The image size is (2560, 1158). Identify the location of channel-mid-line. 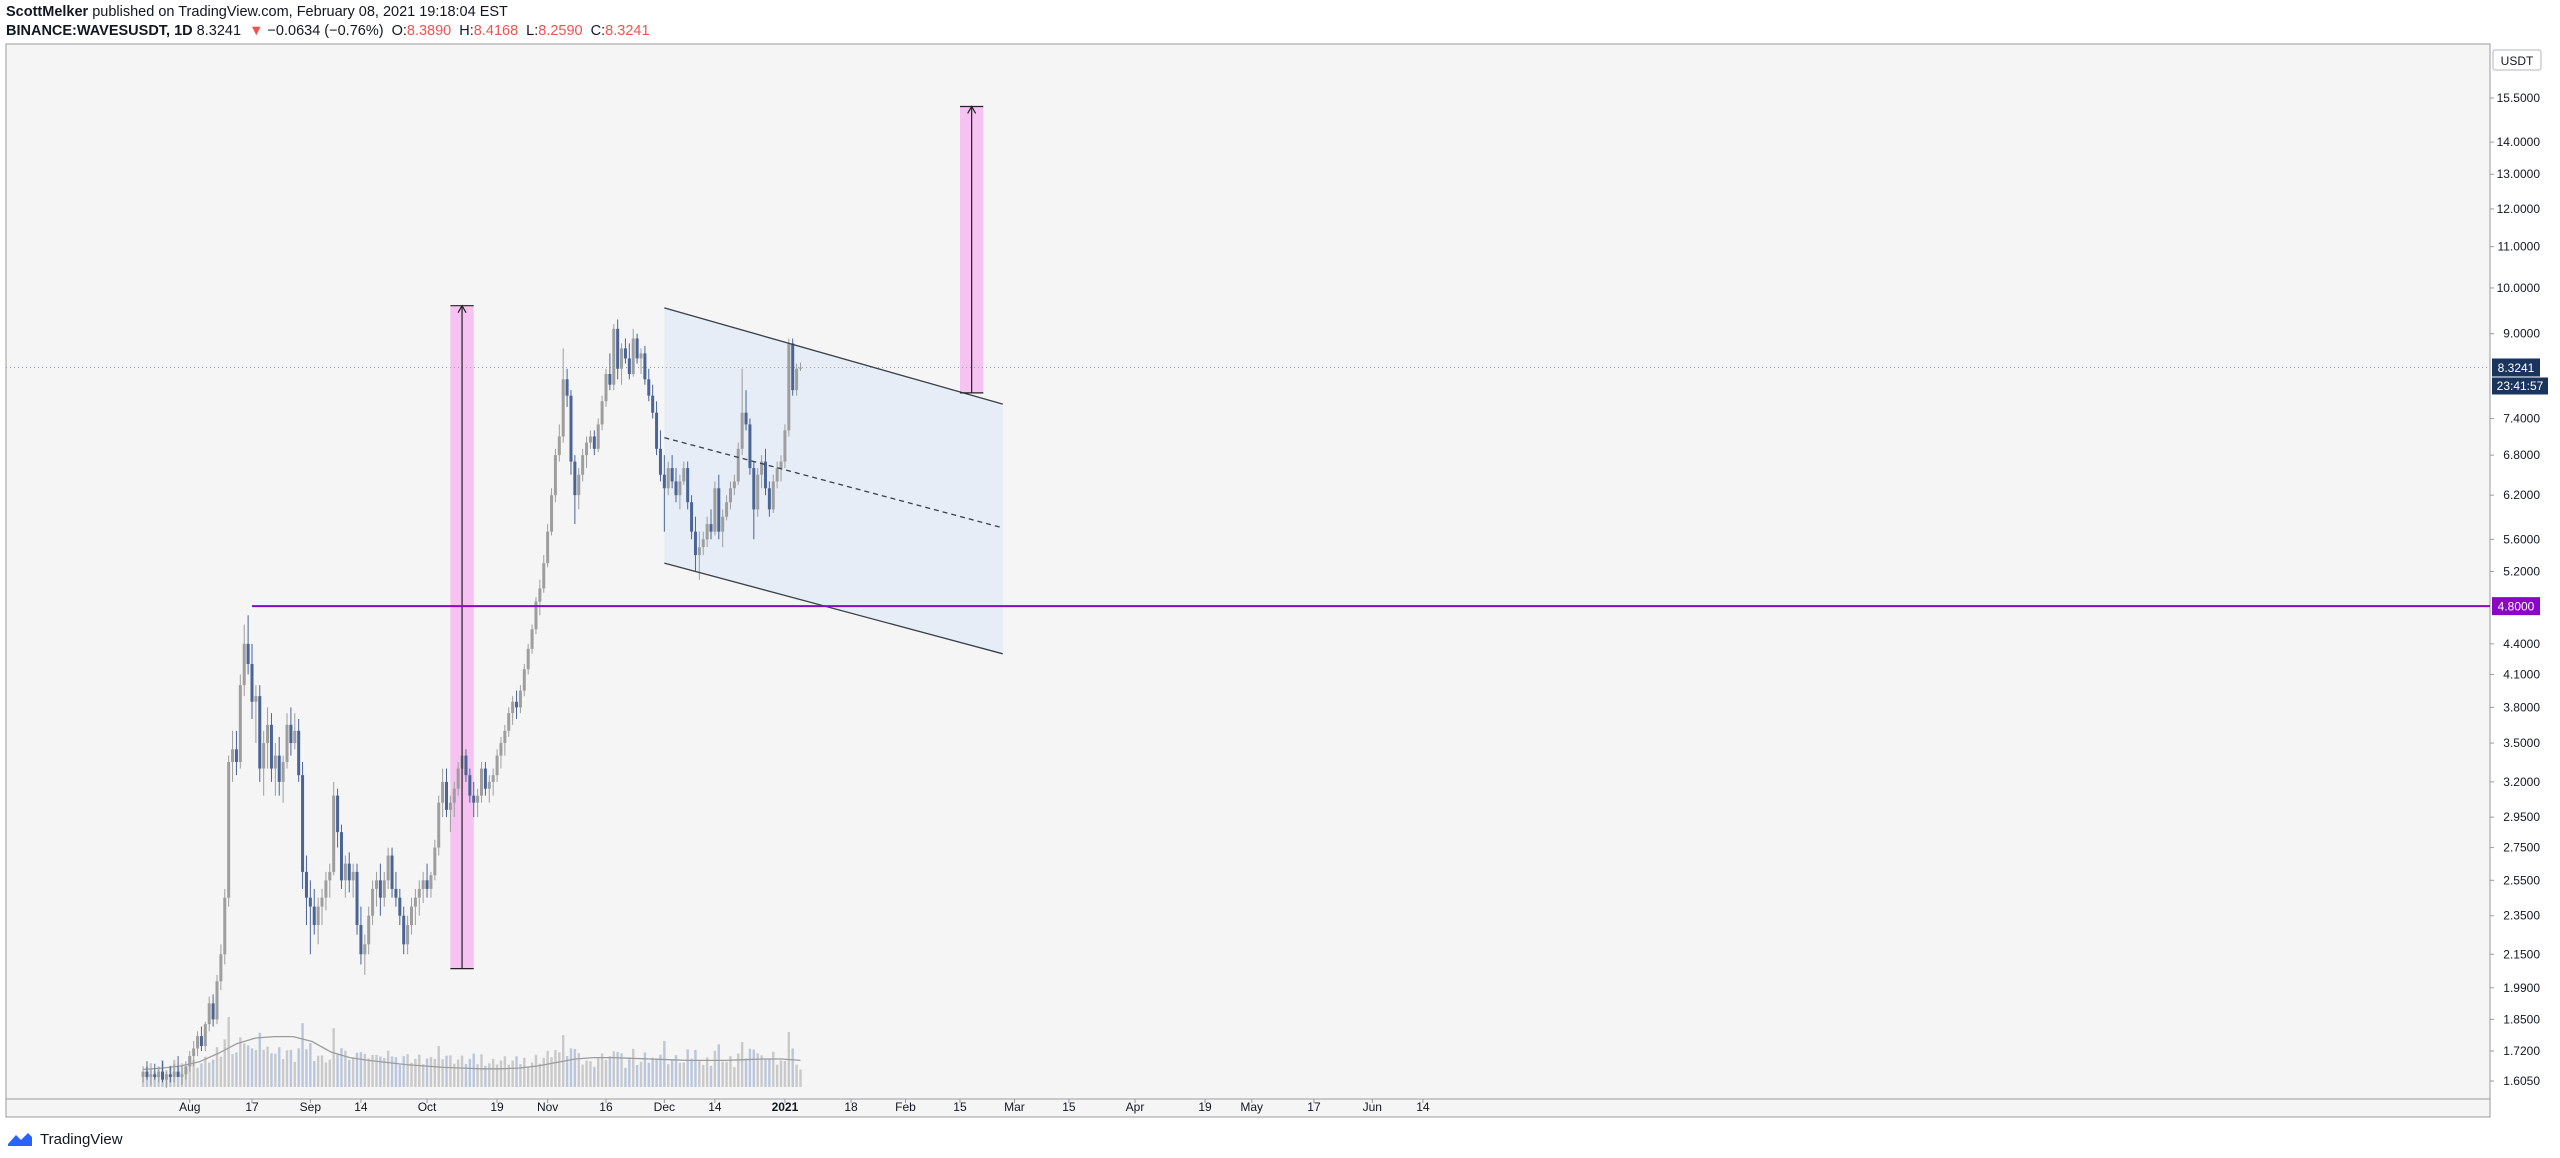
(833, 483).